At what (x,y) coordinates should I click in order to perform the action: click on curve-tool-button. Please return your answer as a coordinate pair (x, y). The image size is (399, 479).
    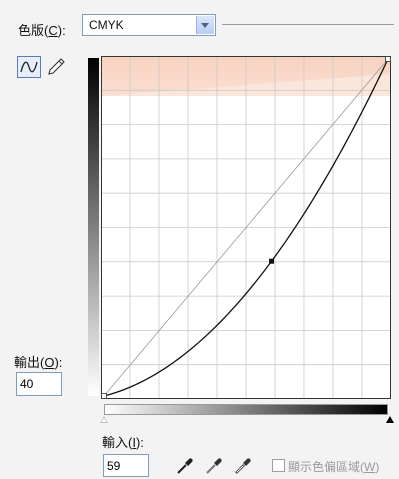
    Looking at the image, I should click on (29, 67).